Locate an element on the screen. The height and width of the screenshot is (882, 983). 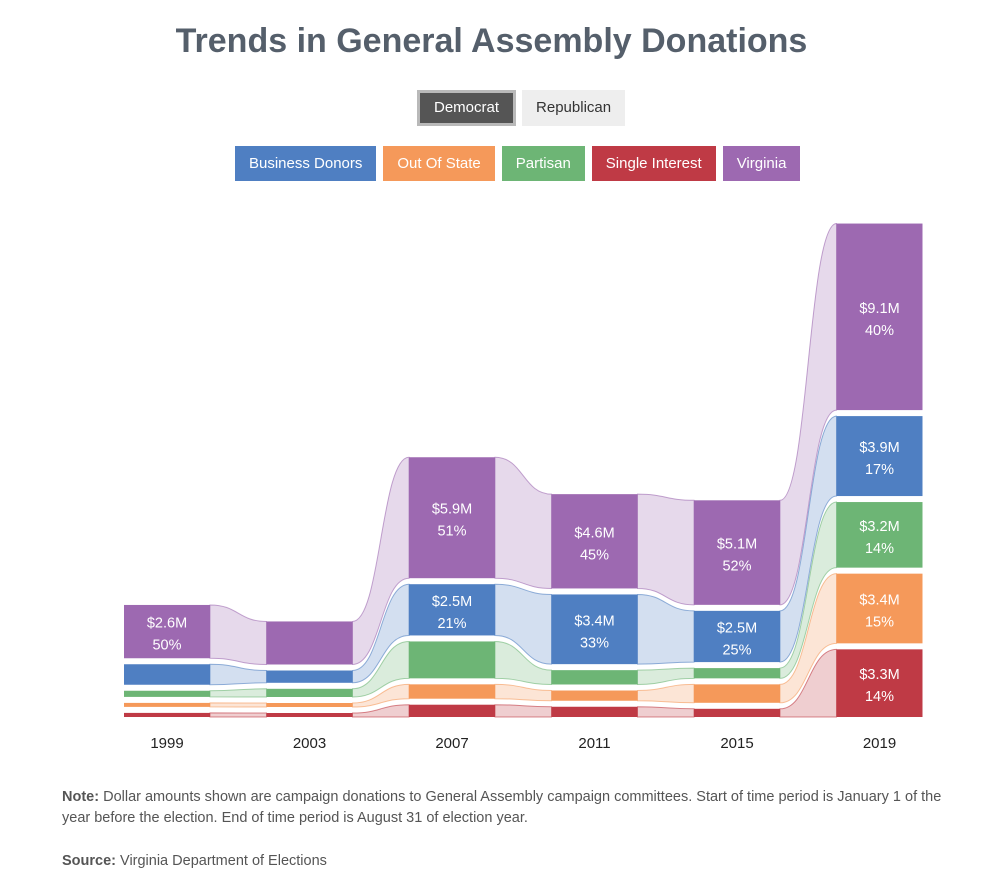
data-label: $2.5M 25% is located at coordinates (737, 639).